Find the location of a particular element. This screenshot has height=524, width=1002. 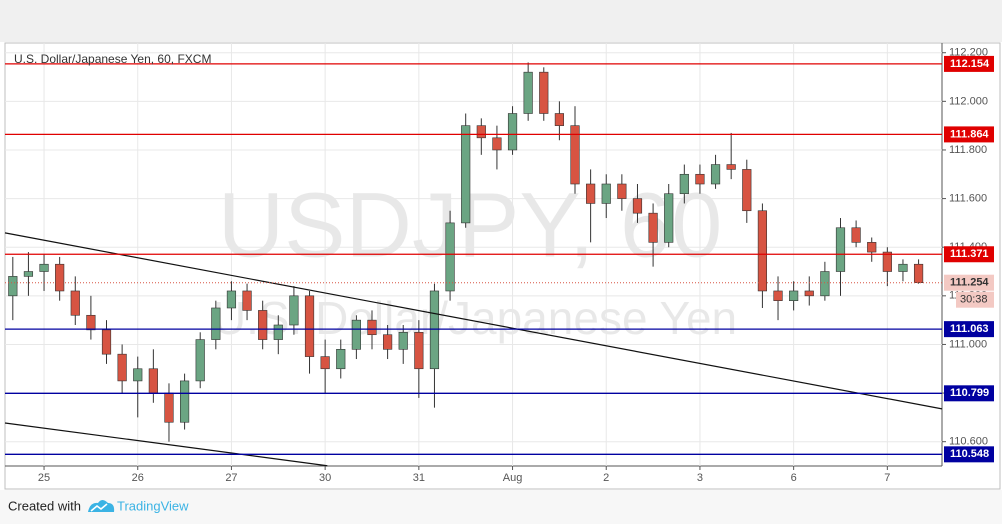

countdown: 30:38 is located at coordinates (974, 300).